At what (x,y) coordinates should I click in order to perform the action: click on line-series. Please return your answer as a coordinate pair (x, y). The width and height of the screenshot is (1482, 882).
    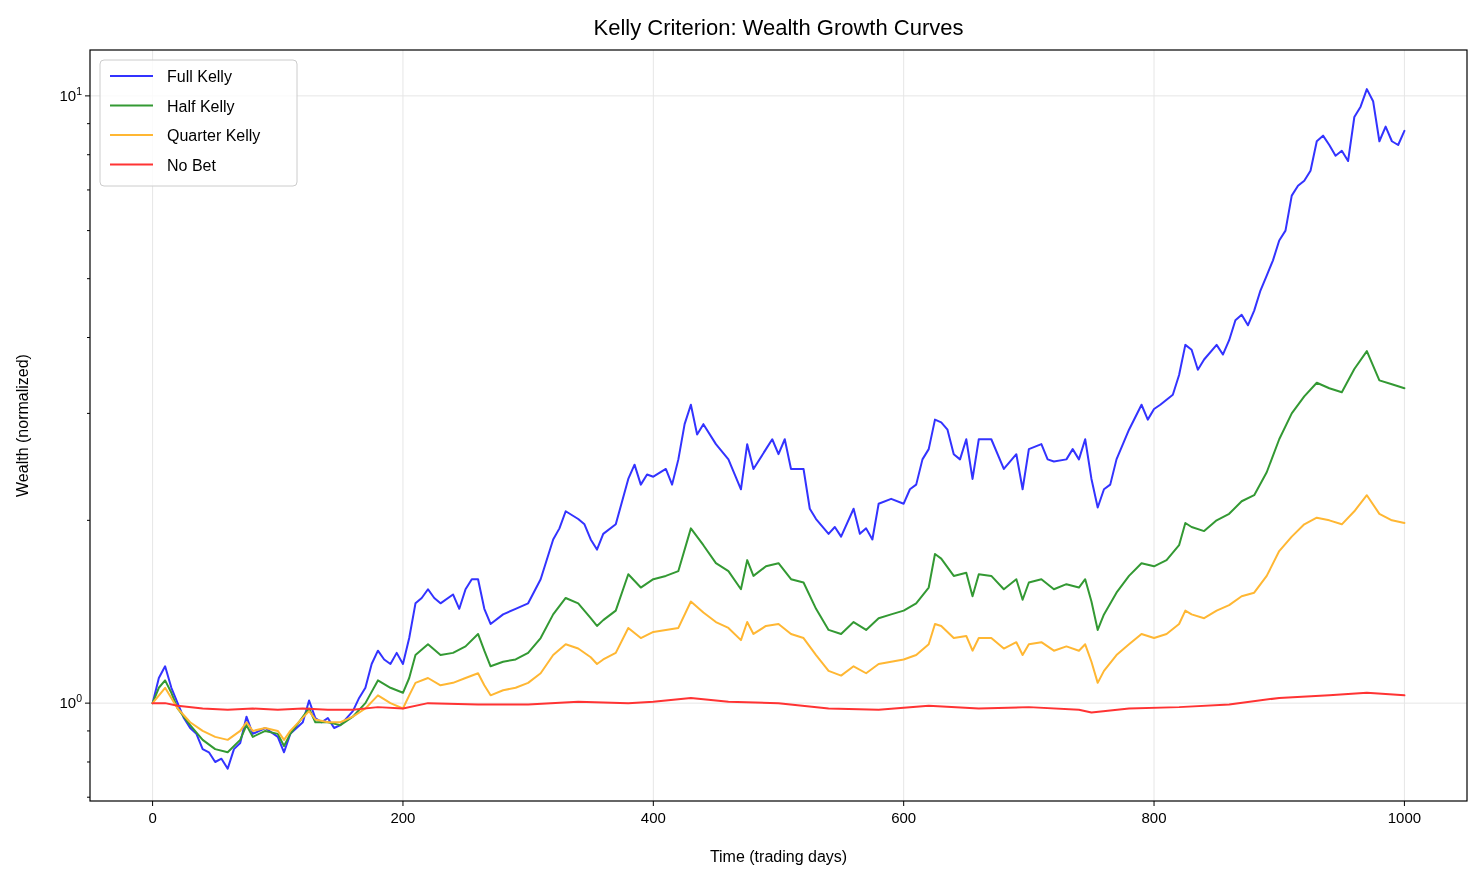
    Looking at the image, I should click on (778, 702).